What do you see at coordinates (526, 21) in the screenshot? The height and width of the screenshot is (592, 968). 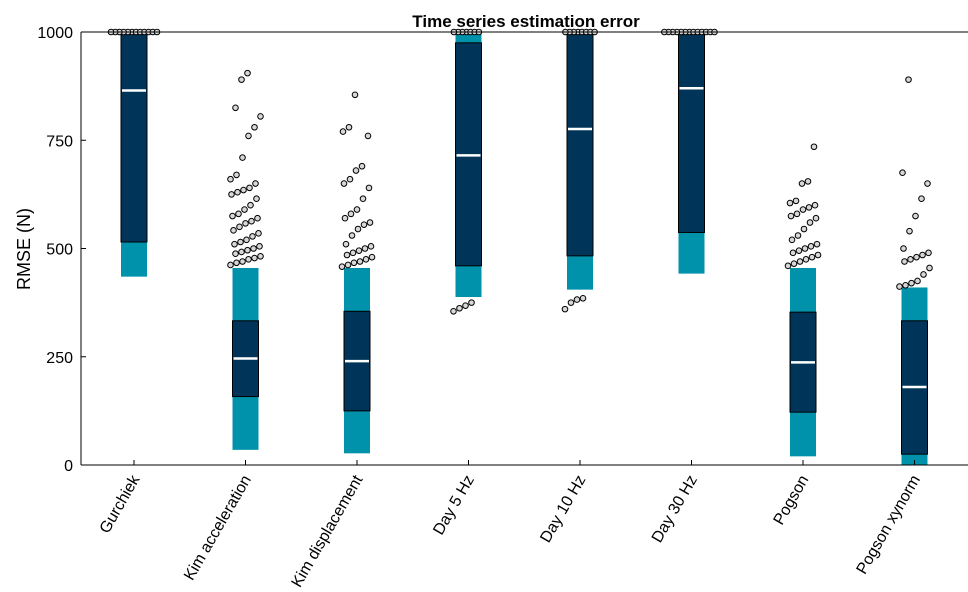 I see `chart-title: Time series estimation error` at bounding box center [526, 21].